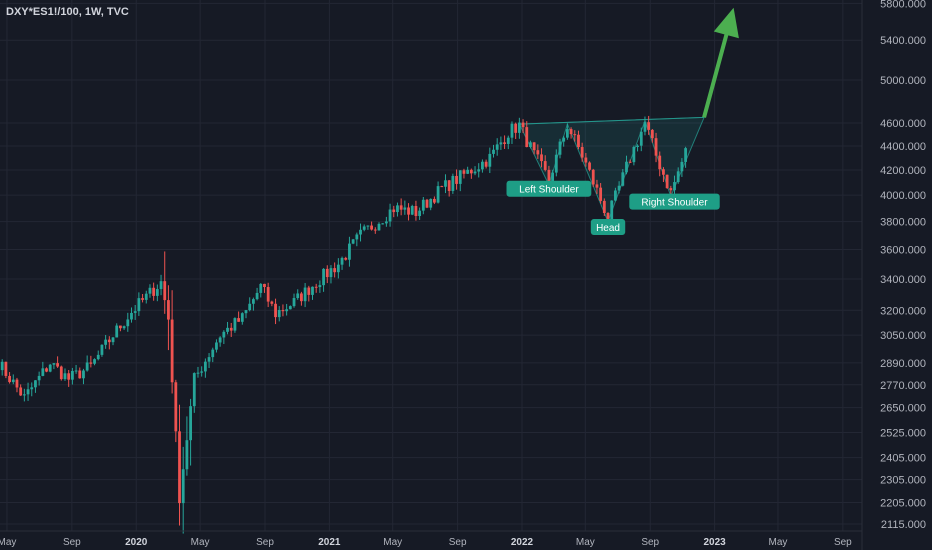 Image resolution: width=932 pixels, height=550 pixels. What do you see at coordinates (903, 196) in the screenshot?
I see `price-tick-label: 4000.000` at bounding box center [903, 196].